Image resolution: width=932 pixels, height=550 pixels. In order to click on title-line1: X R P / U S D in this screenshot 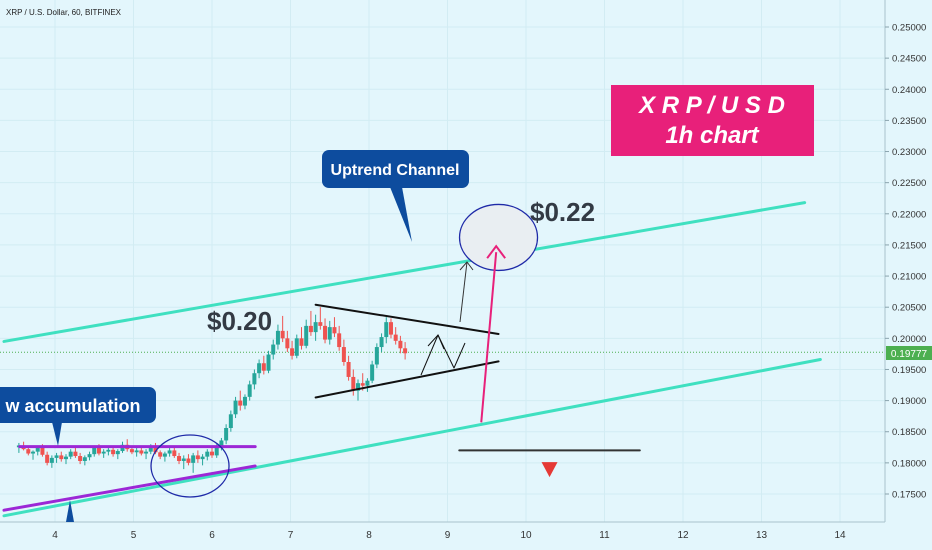, I will do `click(711, 105)`.